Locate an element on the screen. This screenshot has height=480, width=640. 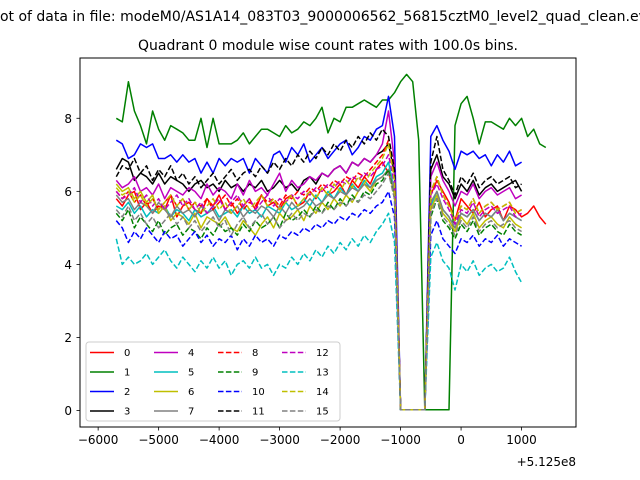
legend-label-11: 11 is located at coordinates (258, 412).